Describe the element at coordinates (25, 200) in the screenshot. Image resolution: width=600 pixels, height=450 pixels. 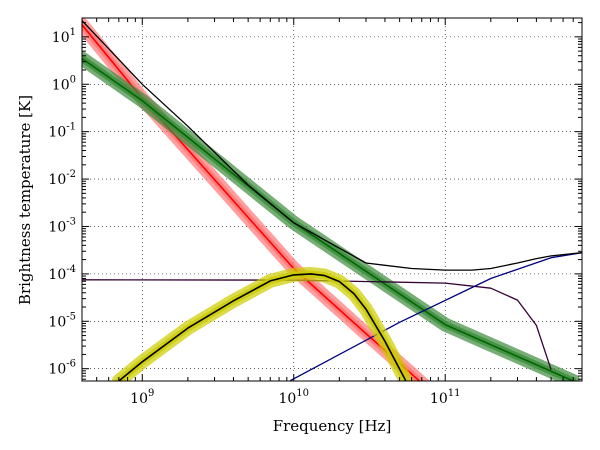
I see `y-axis-title: Brightness temperature [K]` at that location.